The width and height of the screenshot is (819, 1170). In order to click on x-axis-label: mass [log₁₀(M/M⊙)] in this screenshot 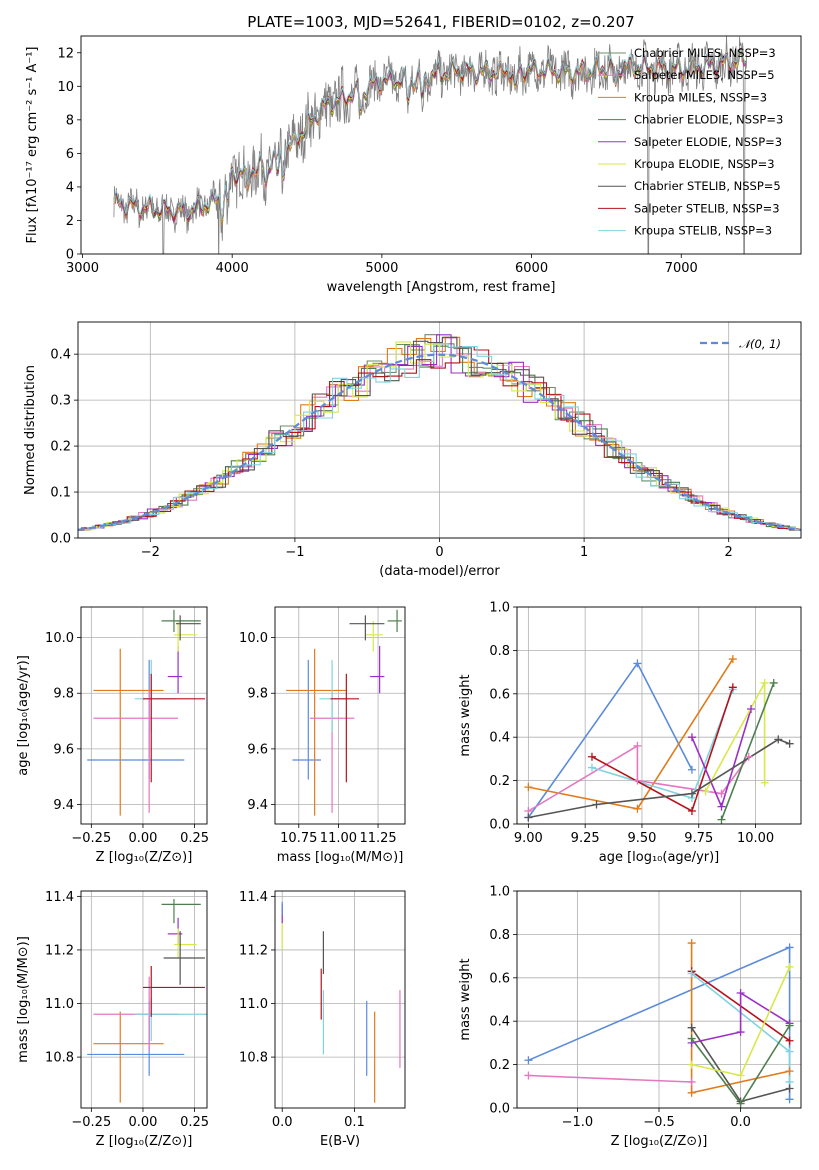, I will do `click(340, 857)`.